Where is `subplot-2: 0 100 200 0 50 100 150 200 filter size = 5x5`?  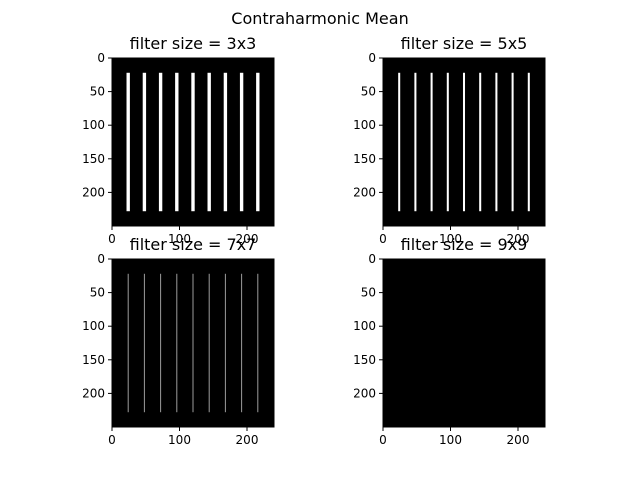 subplot-2: 0 100 200 0 50 100 150 200 filter size = 5x5 is located at coordinates (449, 140).